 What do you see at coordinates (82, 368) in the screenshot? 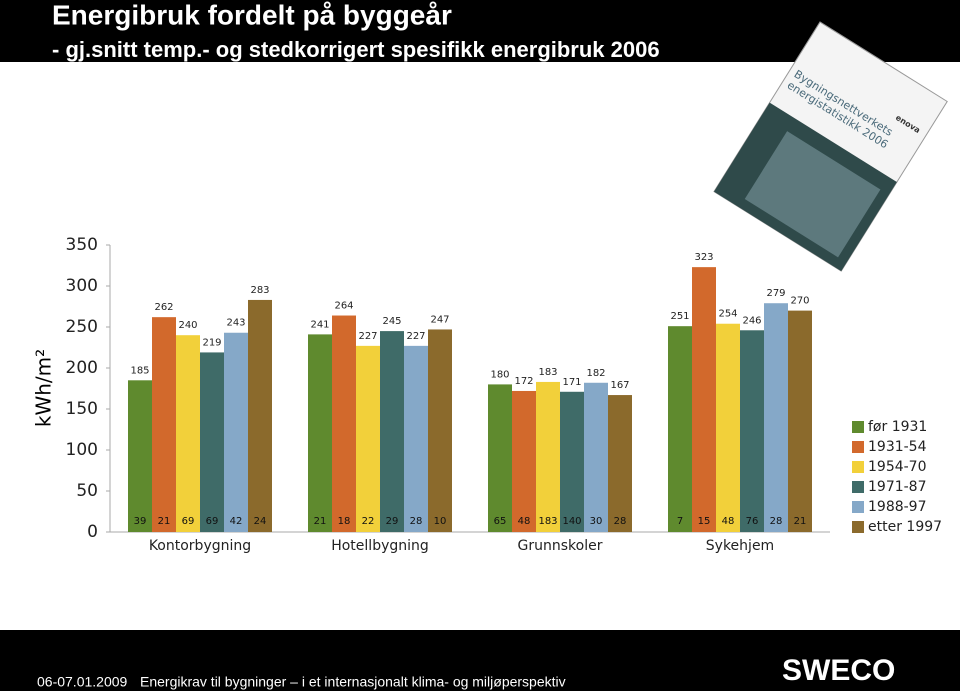
I see `y-tick-label: 200` at bounding box center [82, 368].